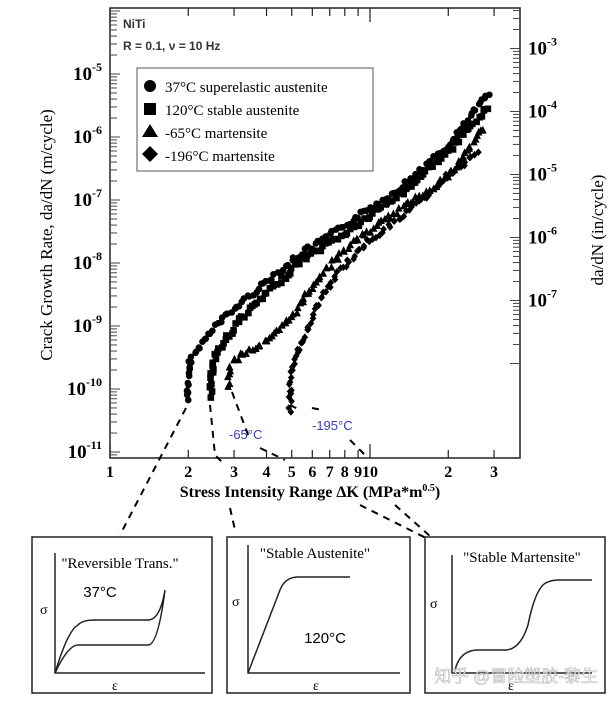 The image size is (613, 704). What do you see at coordinates (316, 686) in the screenshot?
I see `inset-x-label: ε` at bounding box center [316, 686].